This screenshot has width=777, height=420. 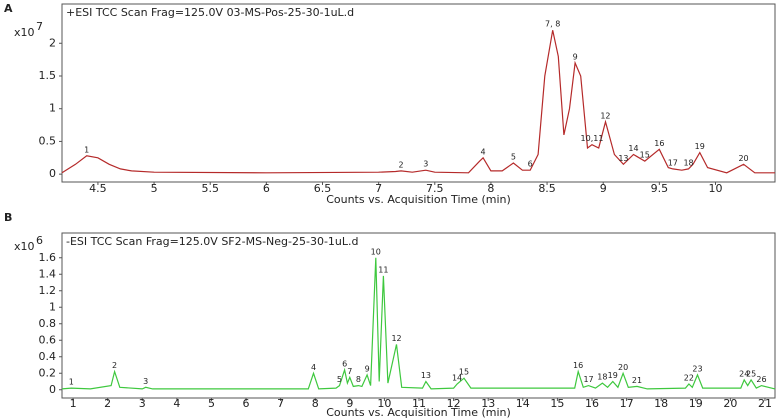 I want to click on y-tick-label: 2, so click(x=52, y=42).